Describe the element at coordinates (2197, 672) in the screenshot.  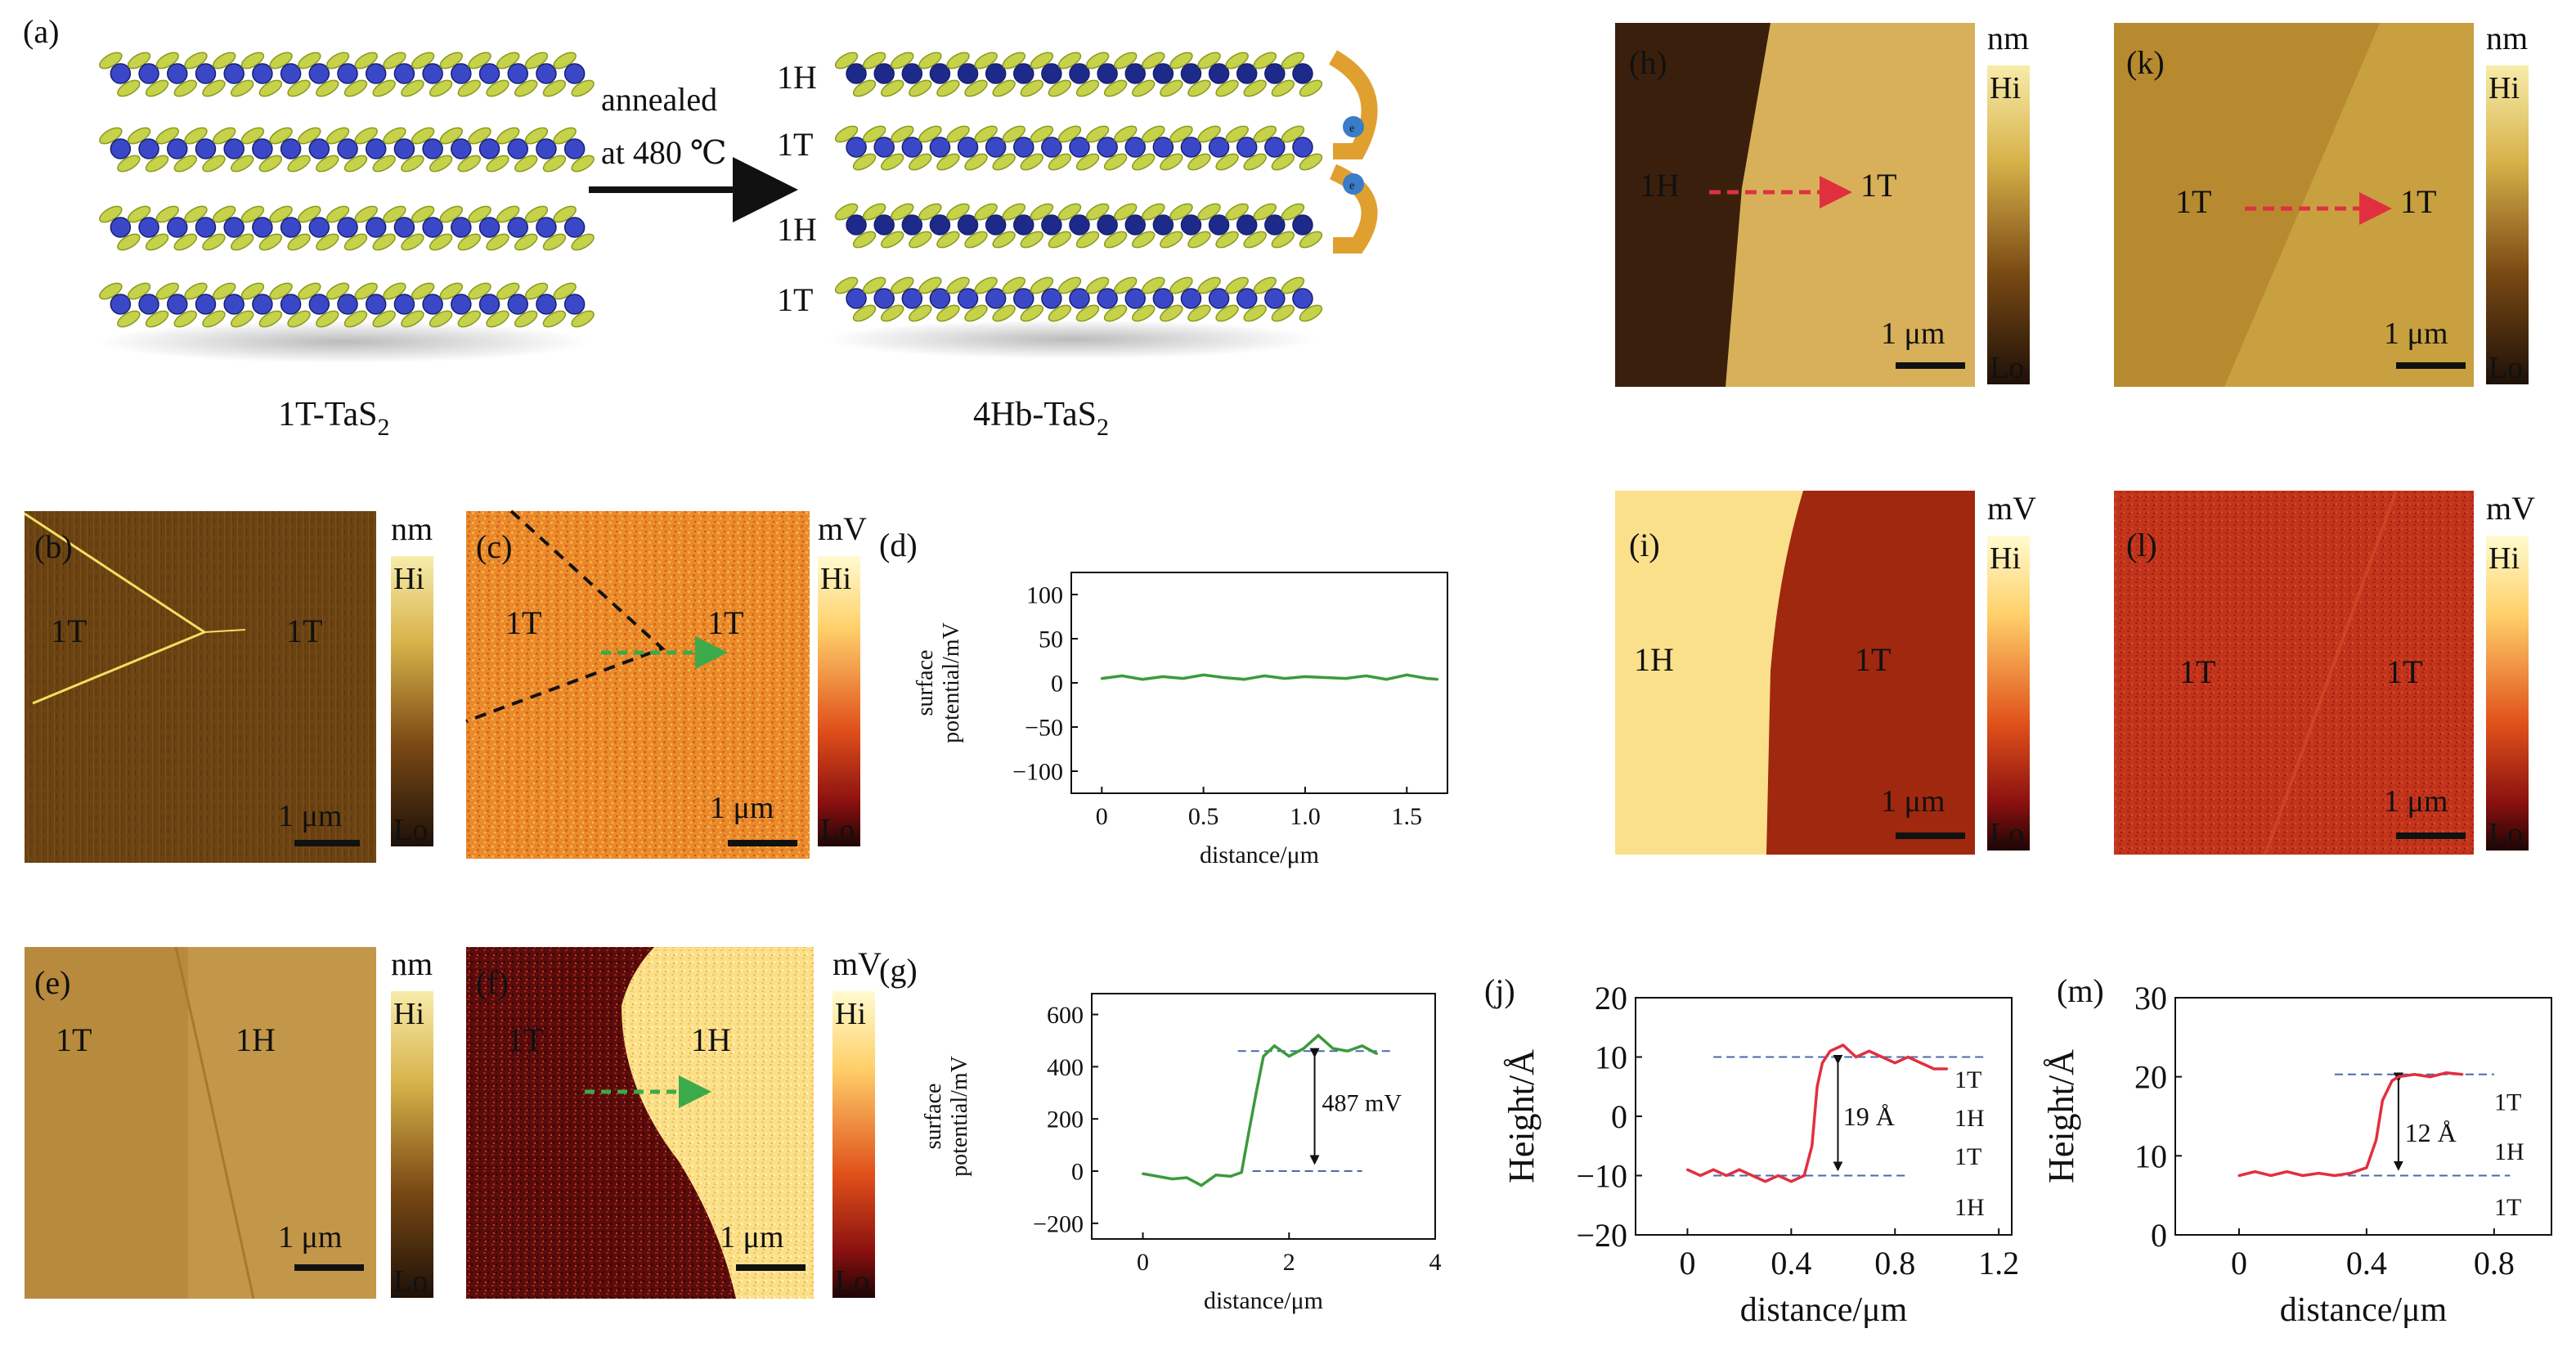
I see `image-label-l-1: 1T` at that location.